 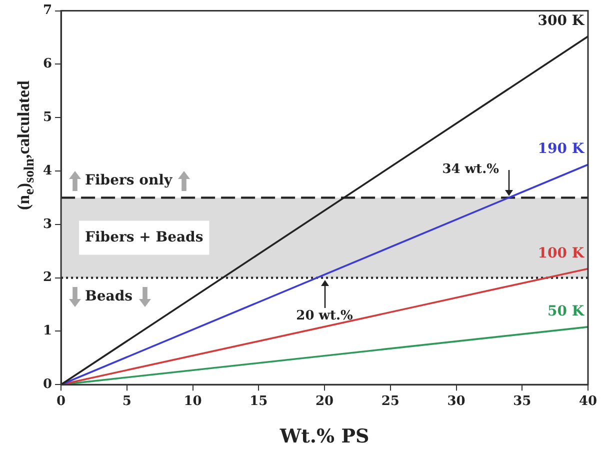 What do you see at coordinates (193, 401) in the screenshot?
I see `x-tick-label: 10` at bounding box center [193, 401].